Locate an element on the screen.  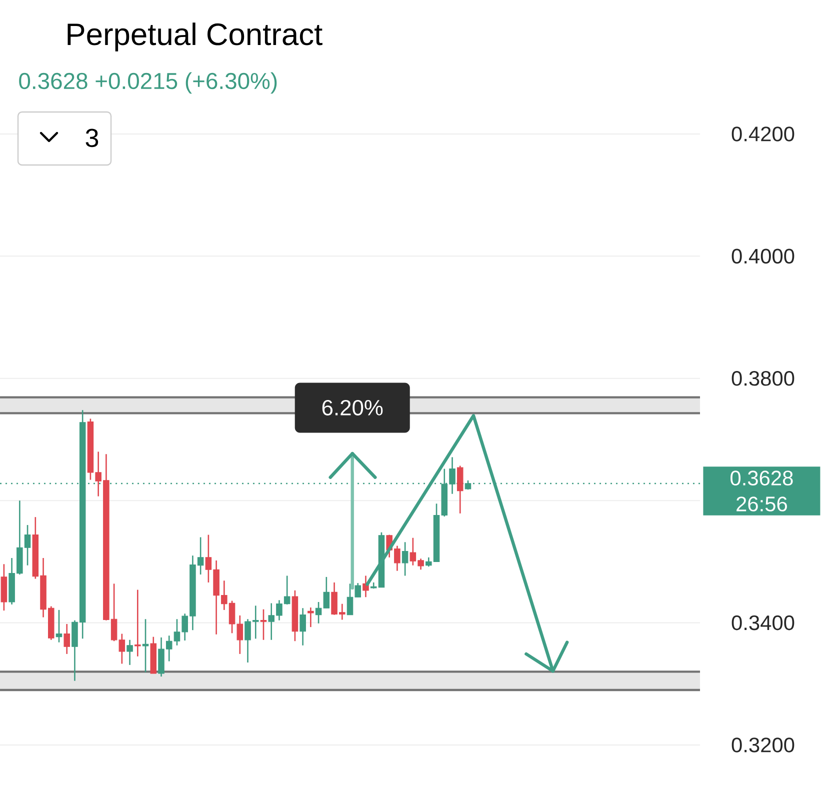
y-tick-label: 0.3200 is located at coordinates (763, 745).